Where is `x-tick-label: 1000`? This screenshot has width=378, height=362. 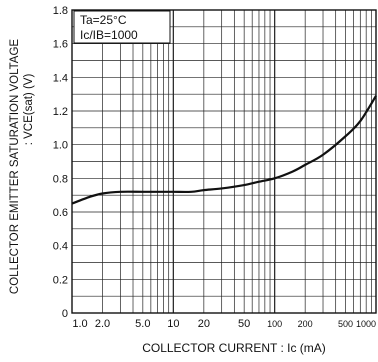 x-tick-label: 1000 is located at coordinates (366, 324).